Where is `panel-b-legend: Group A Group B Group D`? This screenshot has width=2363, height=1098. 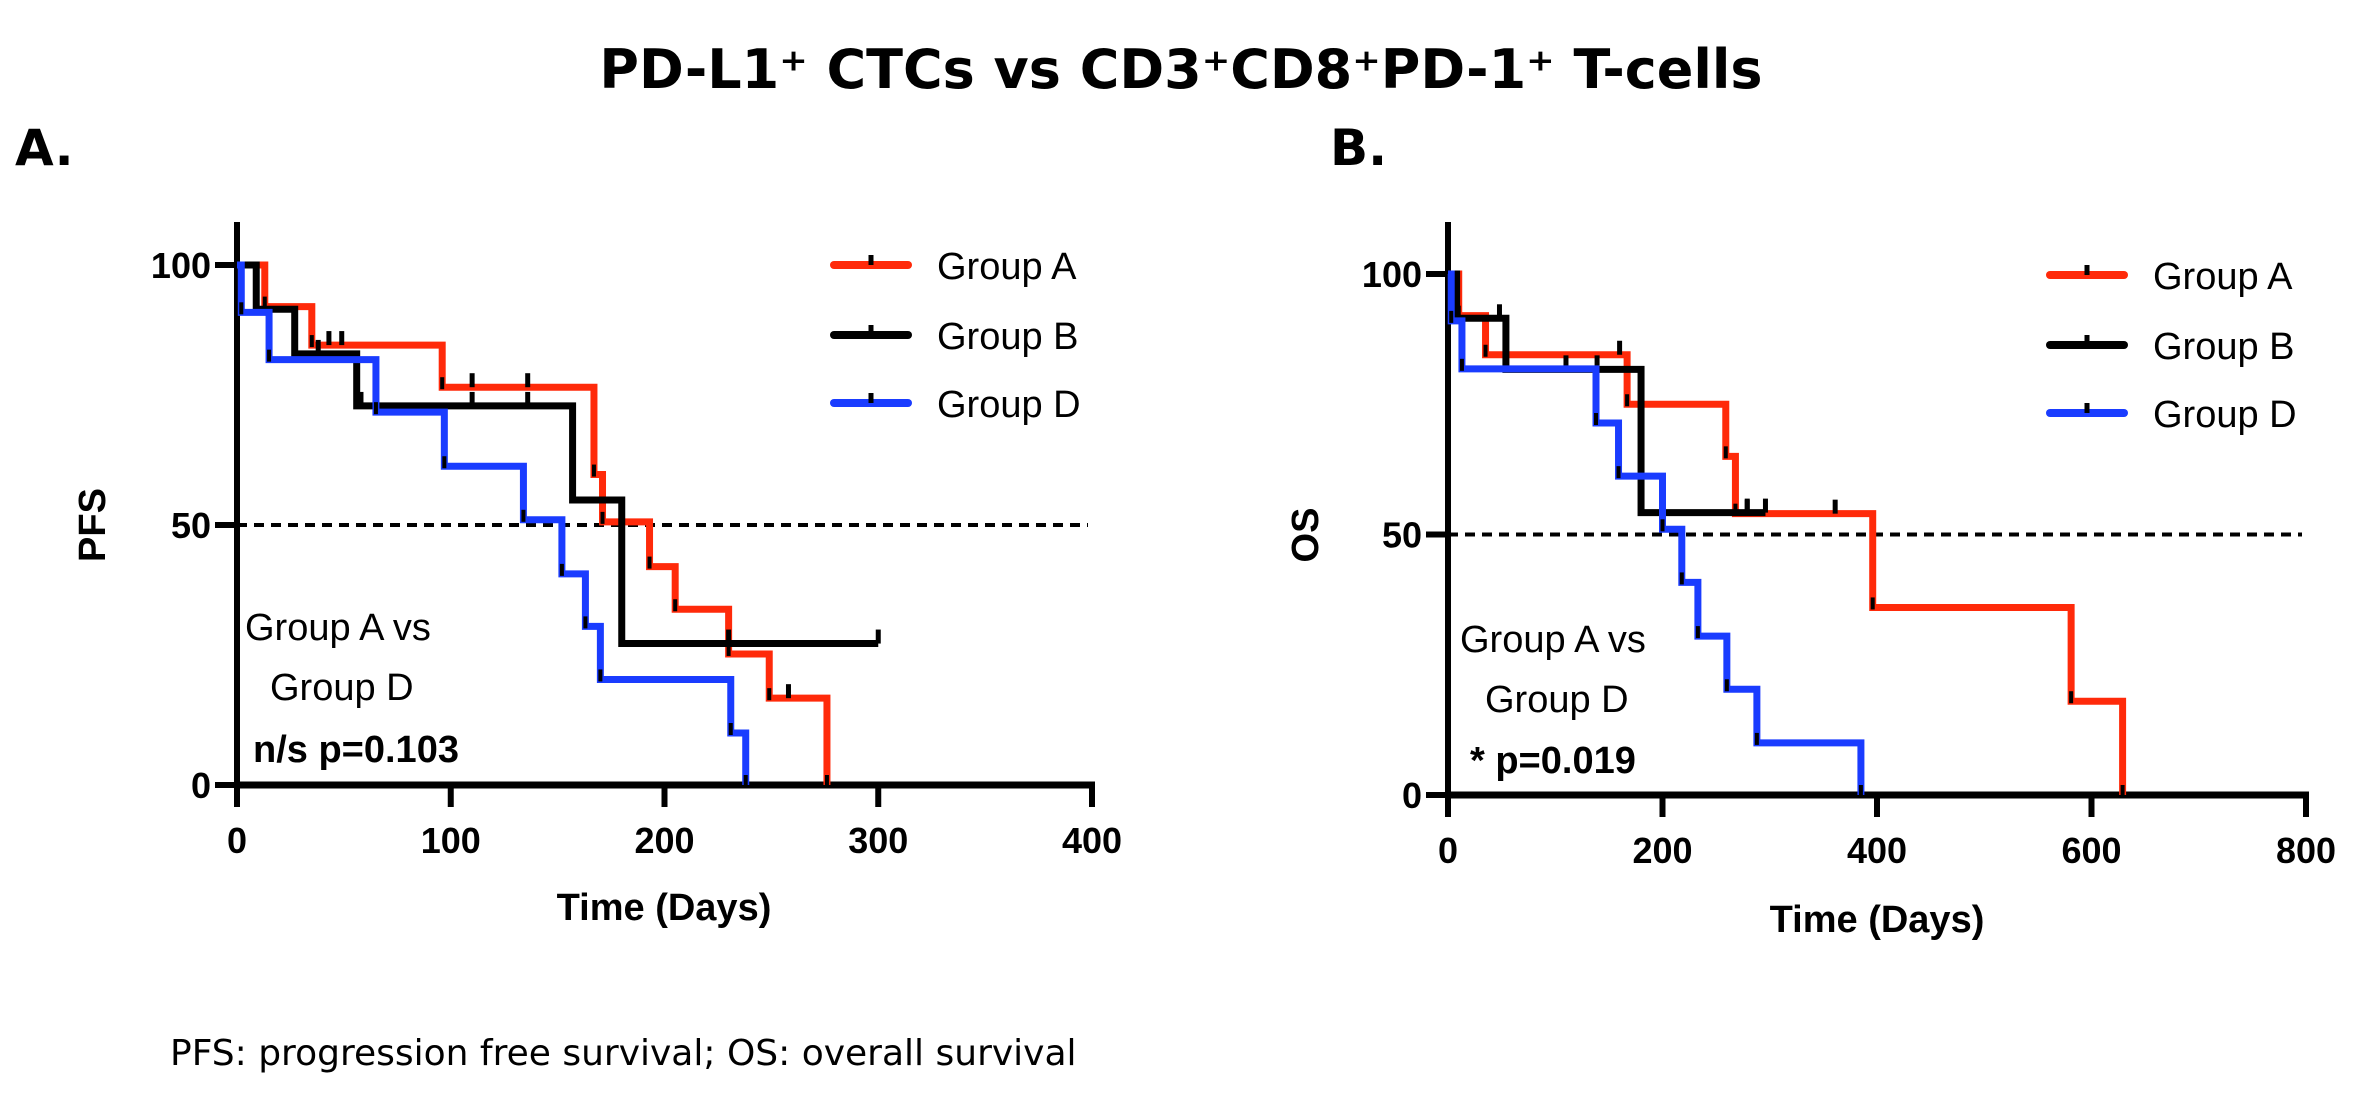 panel-b-legend: Group A Group B Group D is located at coordinates (2171, 346).